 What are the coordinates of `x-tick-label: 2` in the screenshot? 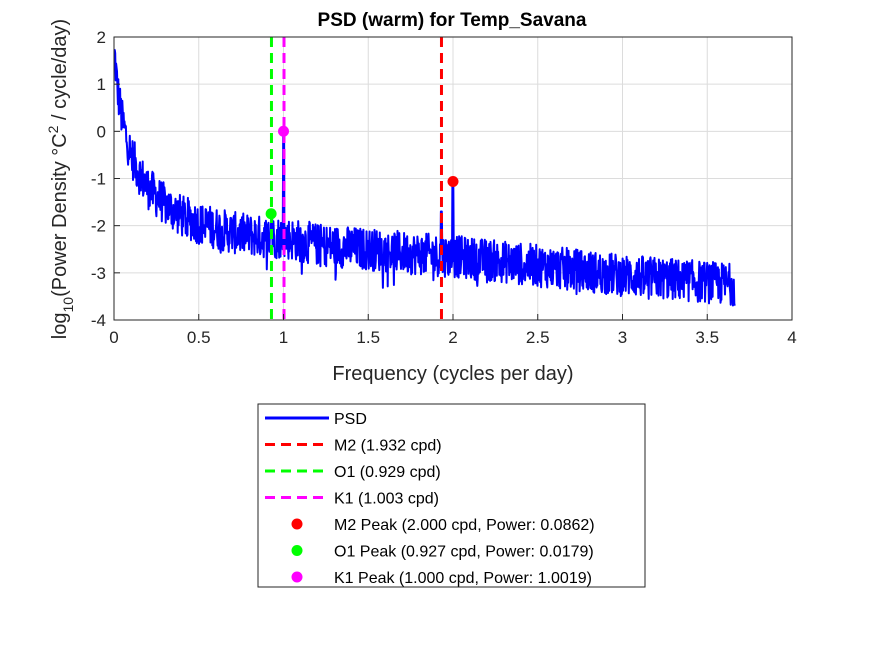 It's located at (452, 337).